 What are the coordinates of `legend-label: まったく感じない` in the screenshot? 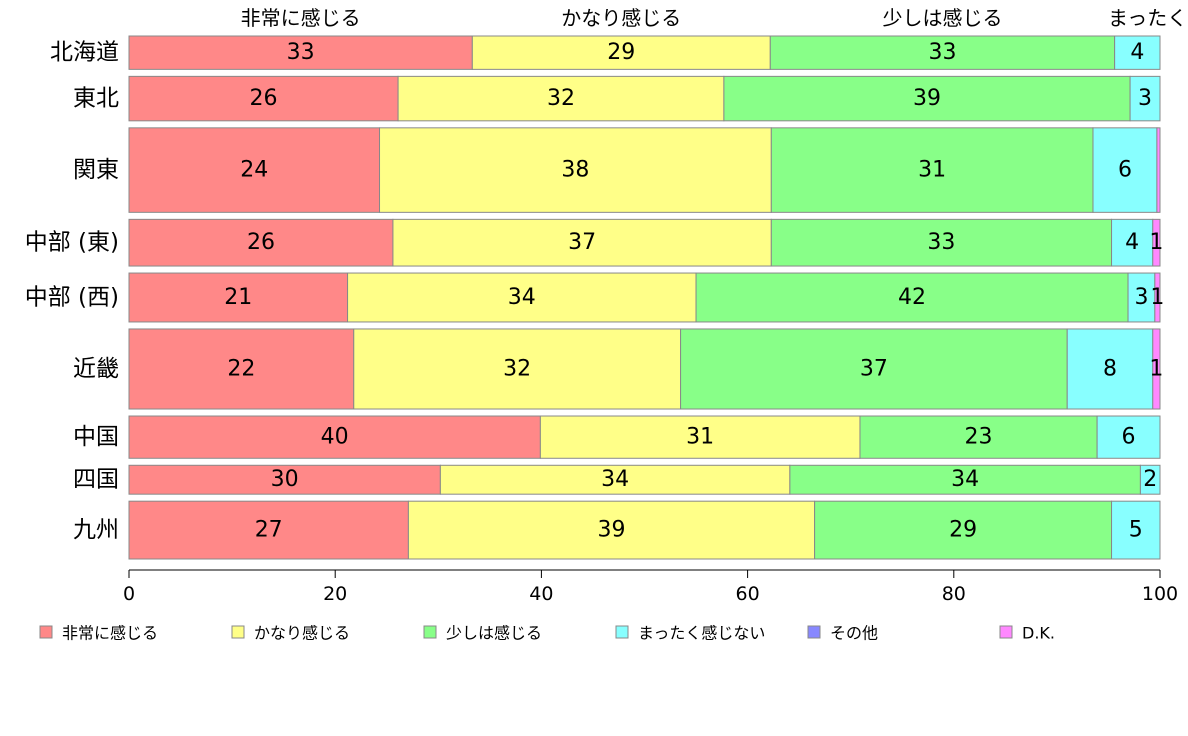 It's located at (701, 633).